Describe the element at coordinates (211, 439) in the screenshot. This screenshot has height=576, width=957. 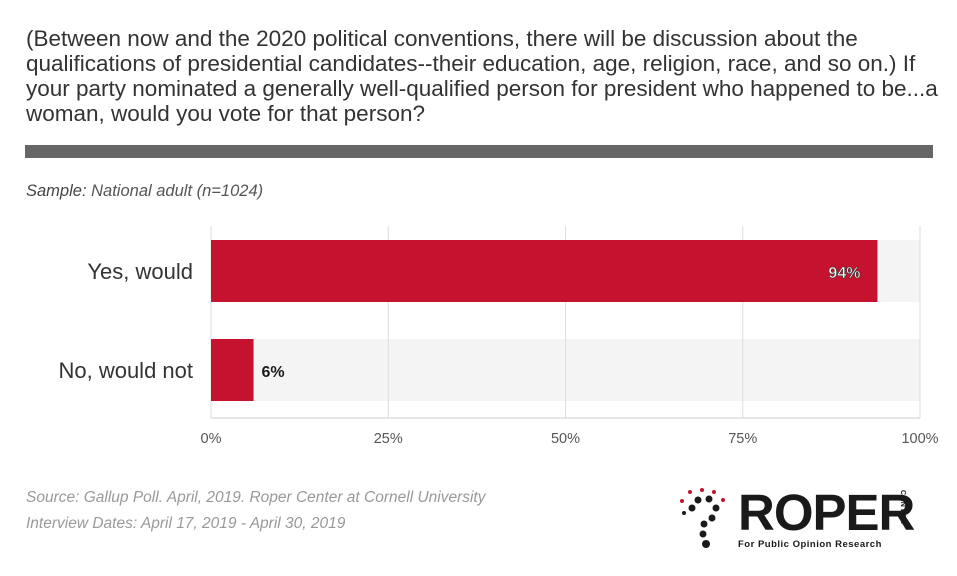
I see `x-tick-label: 0%` at that location.